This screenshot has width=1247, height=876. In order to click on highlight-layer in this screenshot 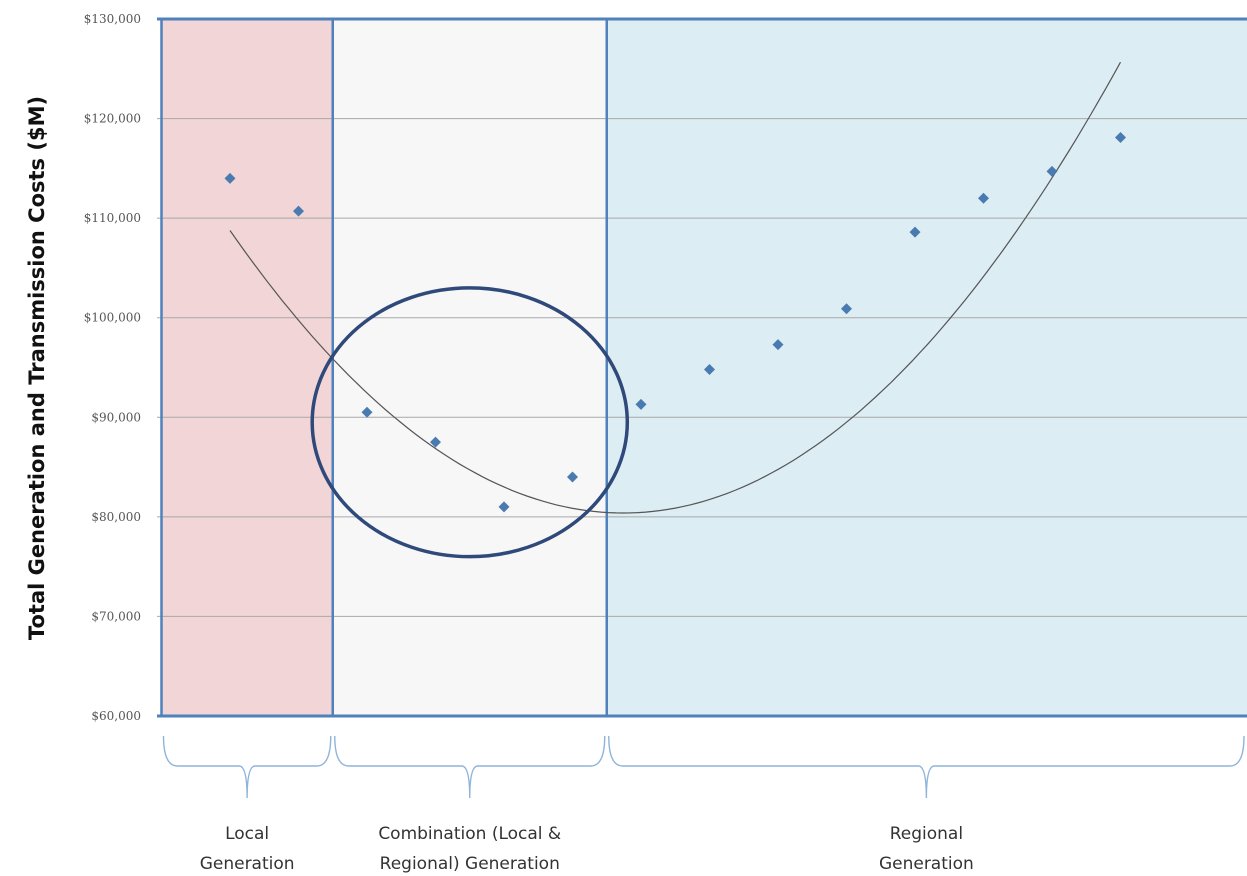, I will do `click(470, 422)`.